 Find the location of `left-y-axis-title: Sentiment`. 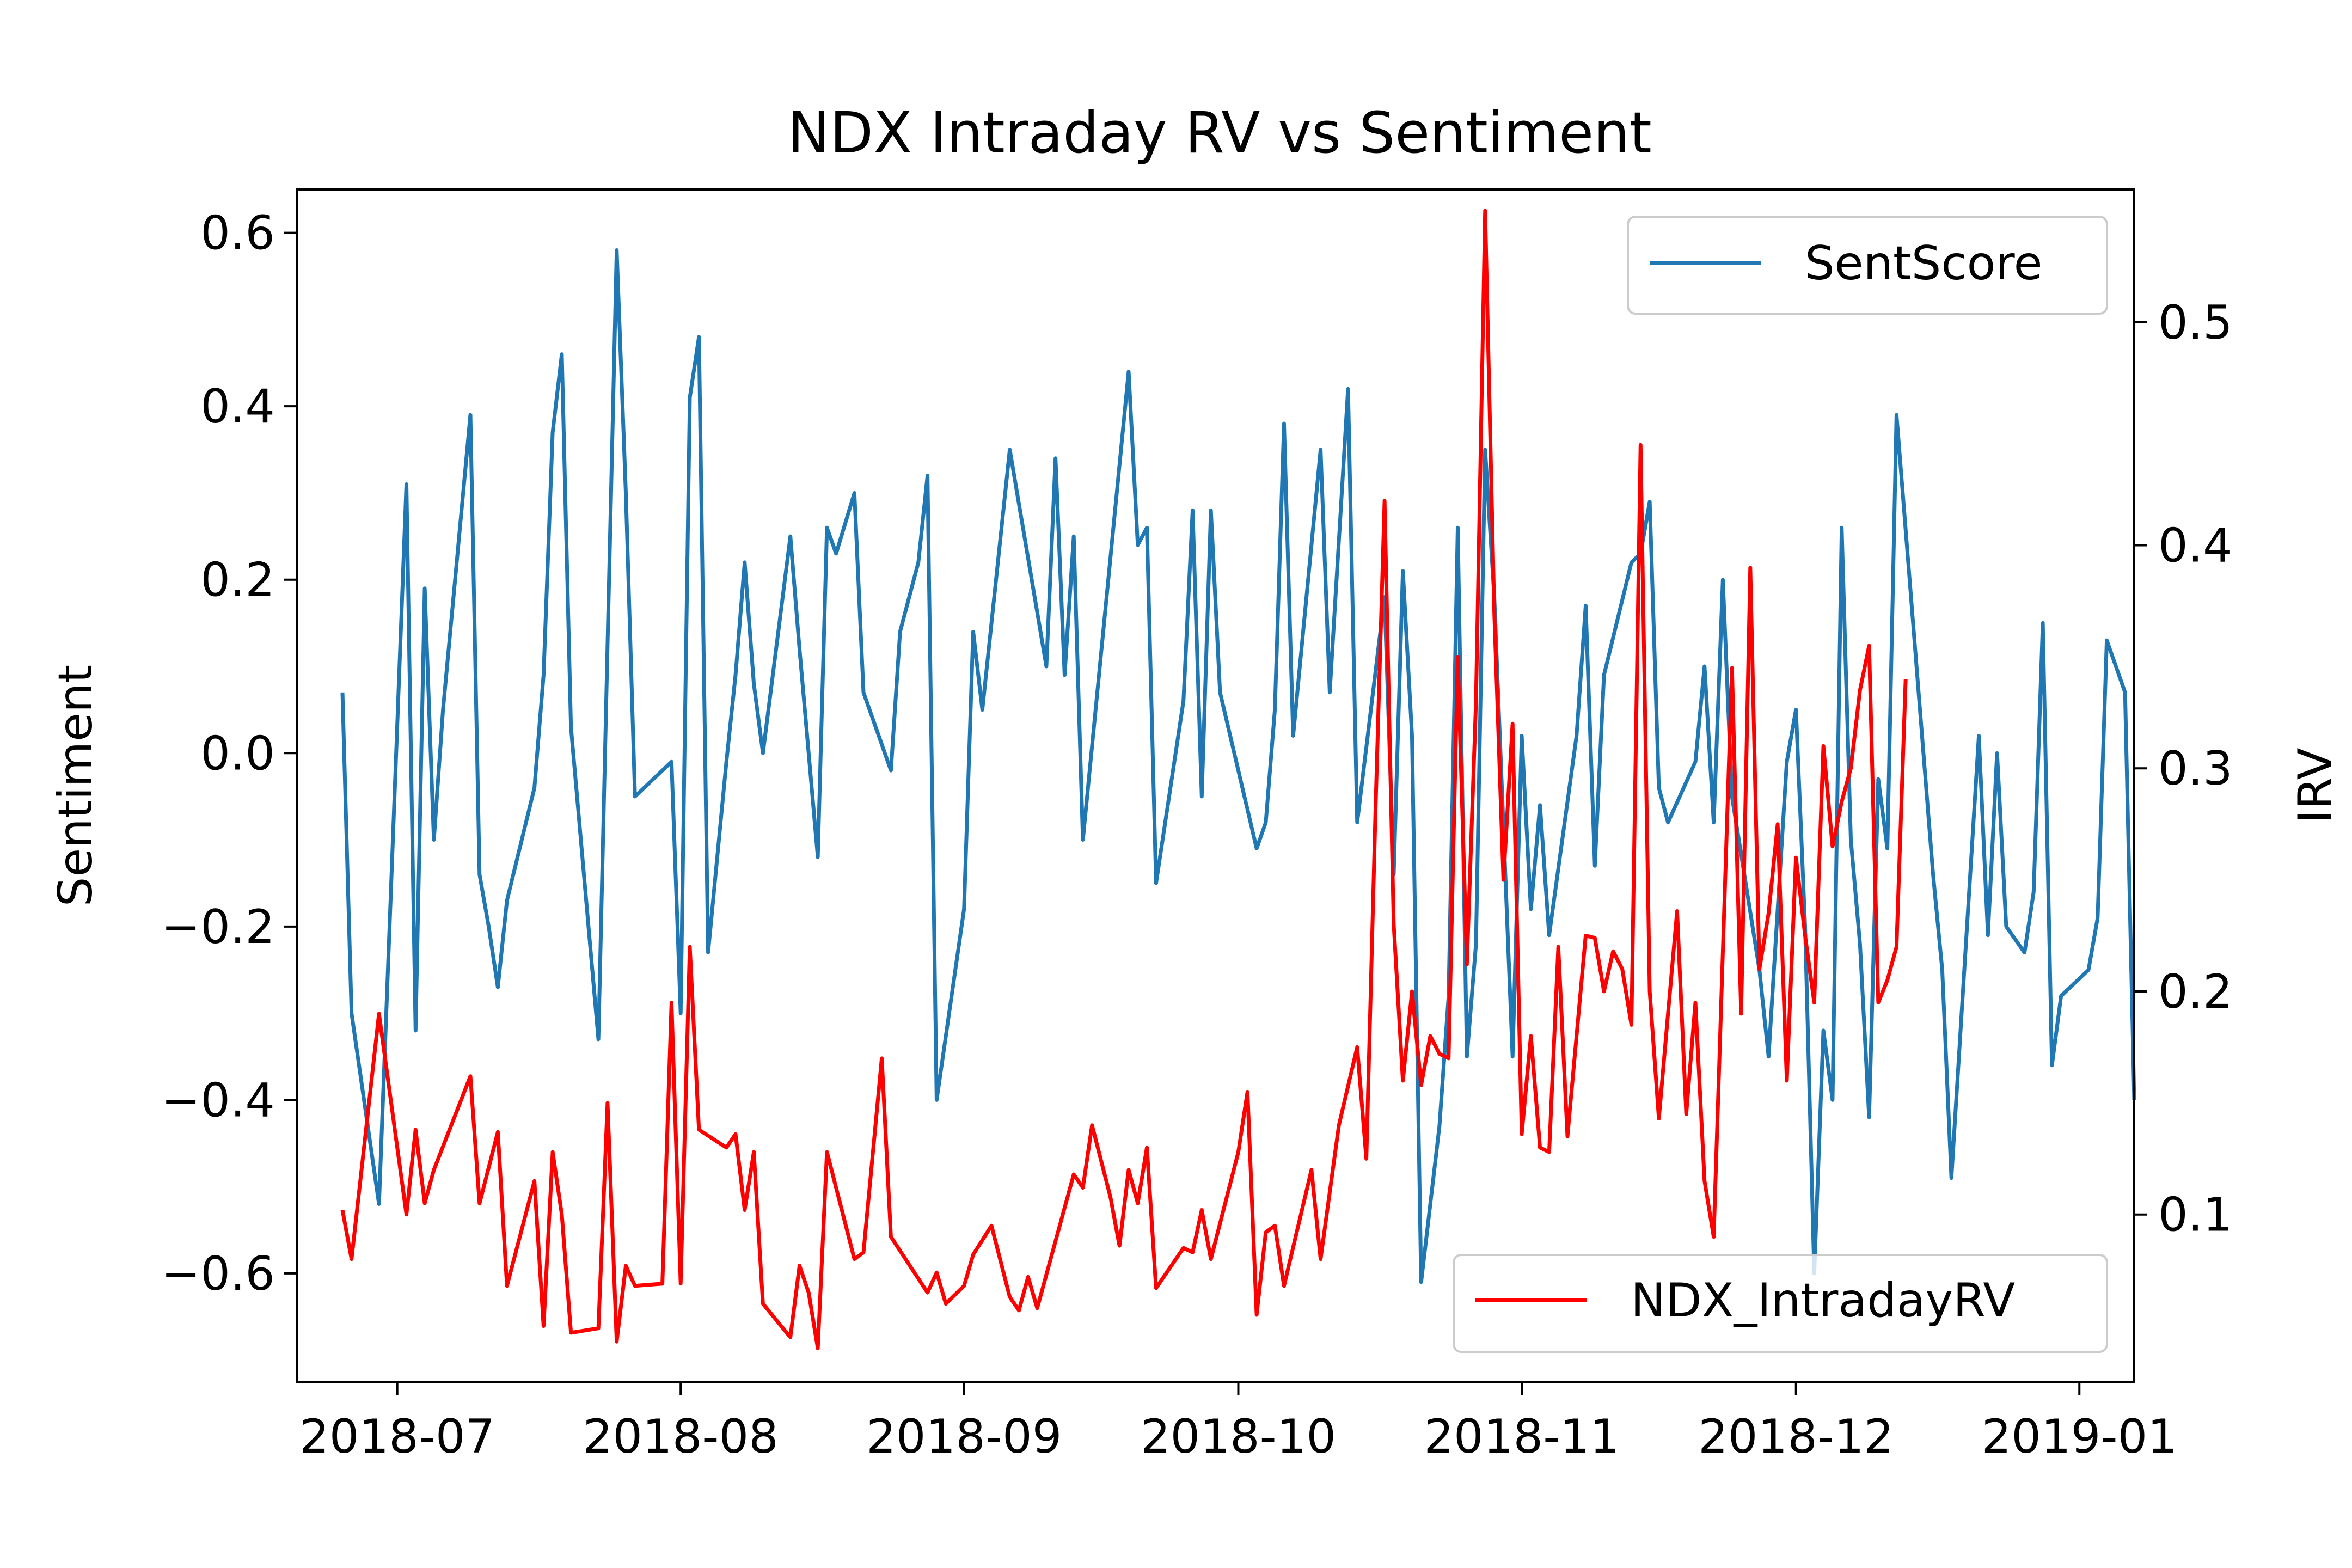

left-y-axis-title: Sentiment is located at coordinates (75, 786).